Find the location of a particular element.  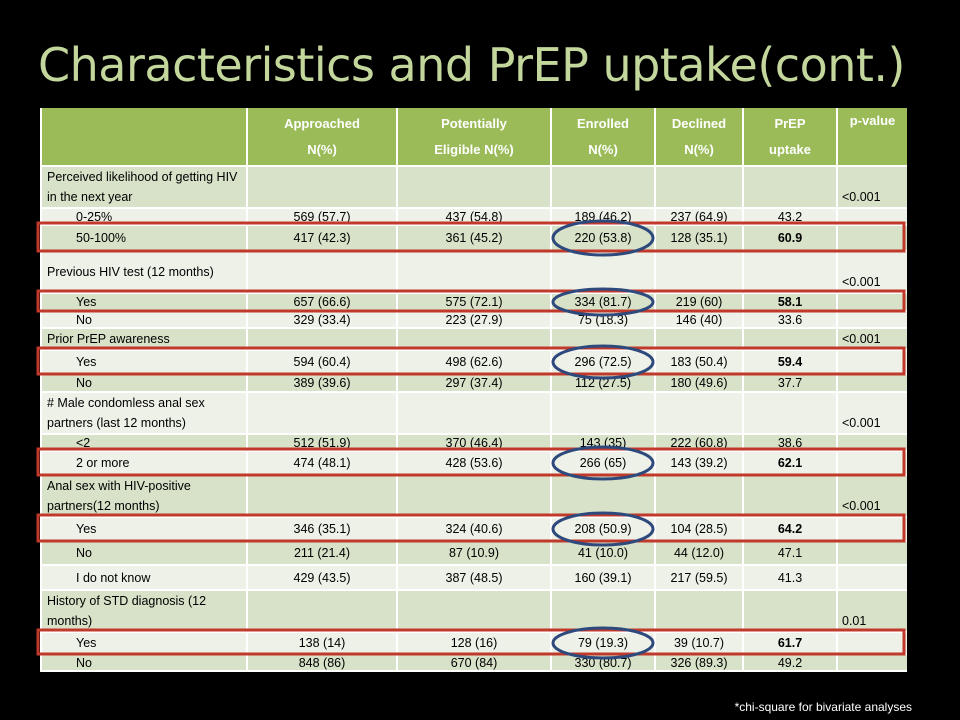

eligible-cell: 223 (27.9) is located at coordinates (473, 320).